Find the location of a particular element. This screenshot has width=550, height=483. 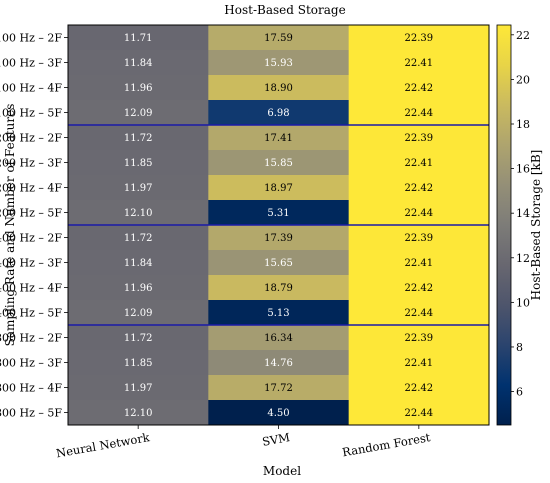

cell-value-label: 17.59 is located at coordinates (278, 38).